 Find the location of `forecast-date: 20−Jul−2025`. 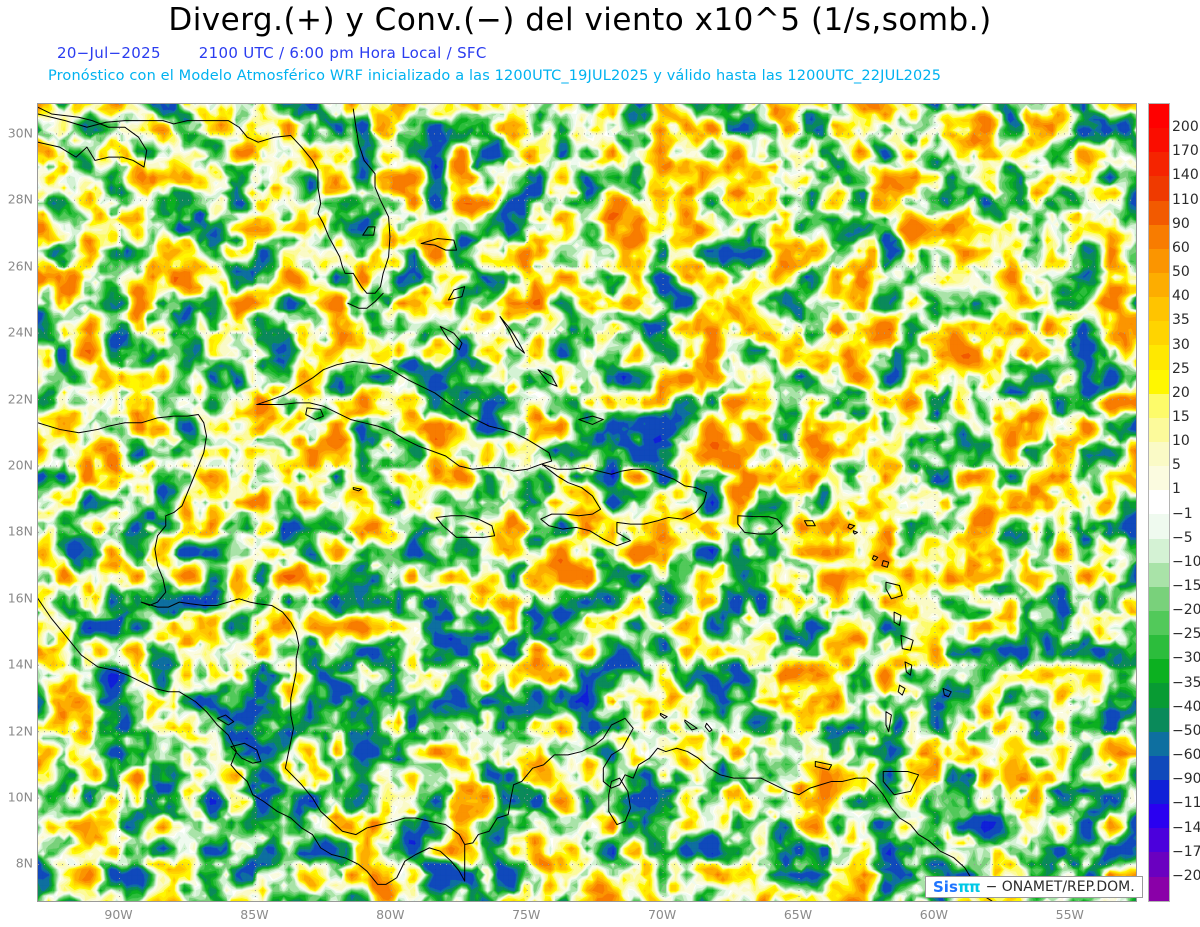

forecast-date: 20−Jul−2025 is located at coordinates (109, 53).